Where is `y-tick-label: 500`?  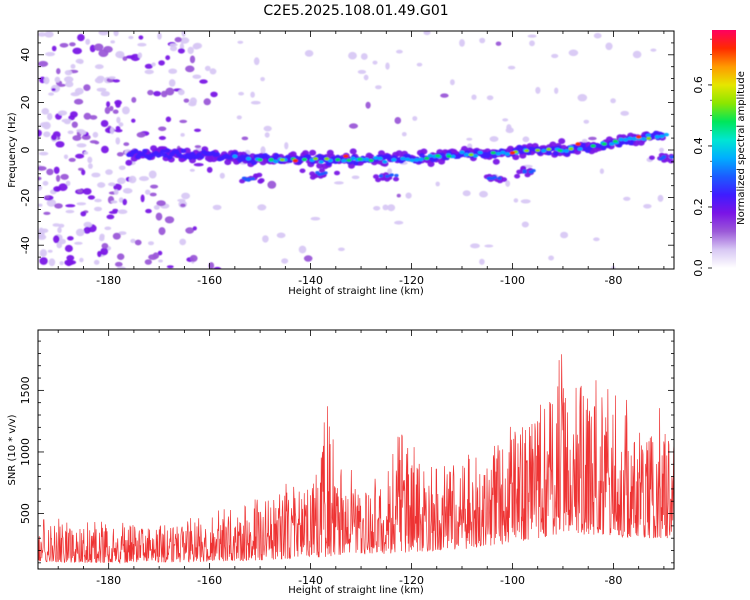 y-tick-label: 500 is located at coordinates (25, 513).